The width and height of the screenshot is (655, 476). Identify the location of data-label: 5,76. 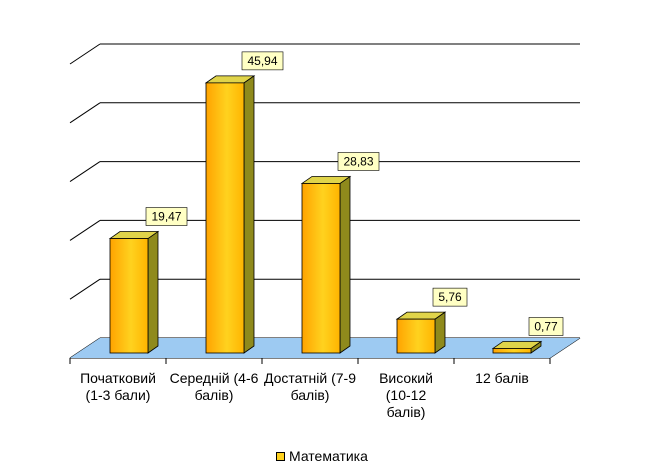
(450, 297).